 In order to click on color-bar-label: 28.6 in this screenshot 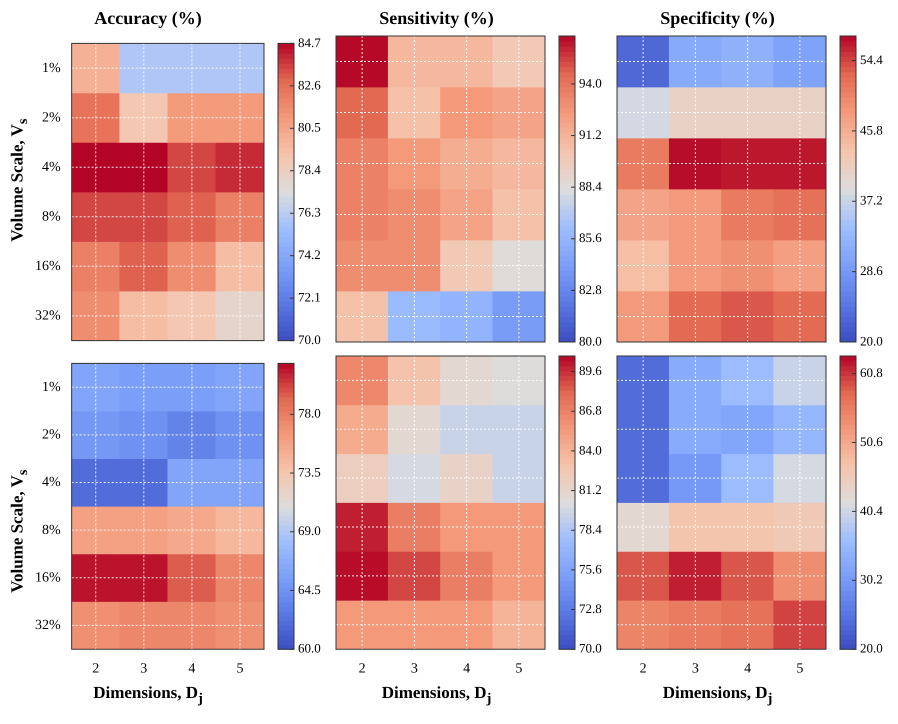, I will do `click(872, 270)`.